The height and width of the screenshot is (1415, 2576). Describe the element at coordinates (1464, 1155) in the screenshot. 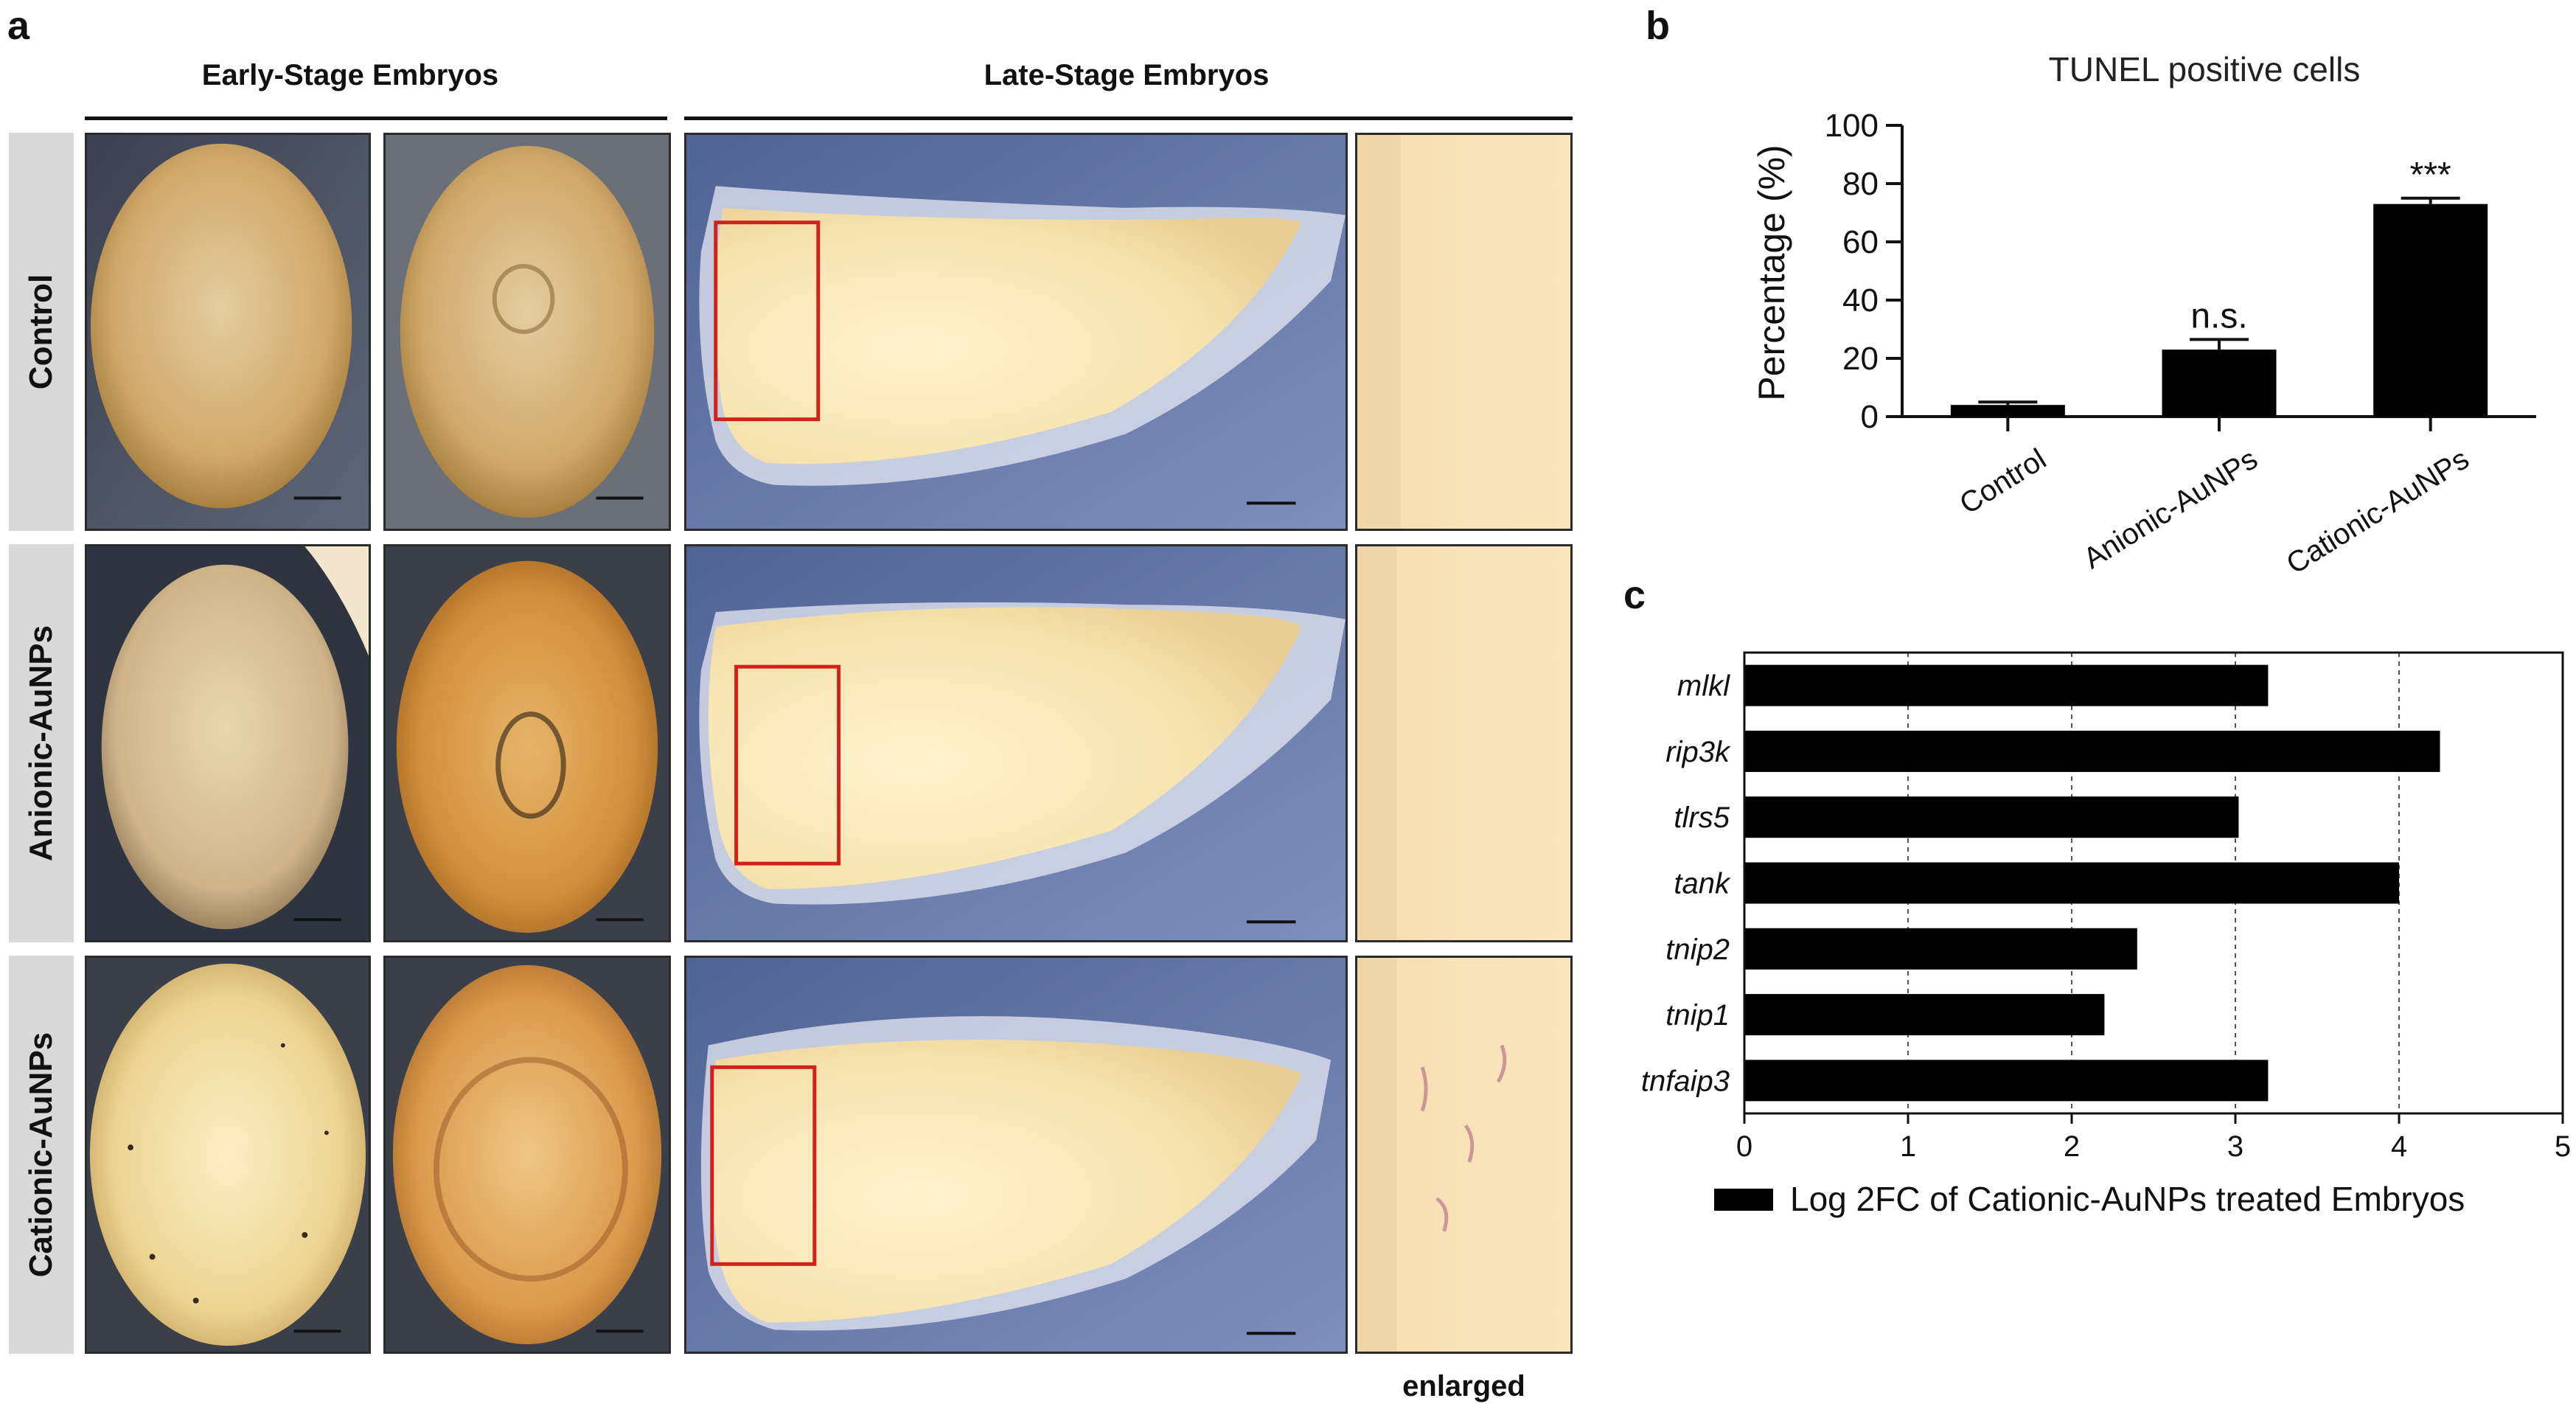

I see `cationic-enlarged` at that location.